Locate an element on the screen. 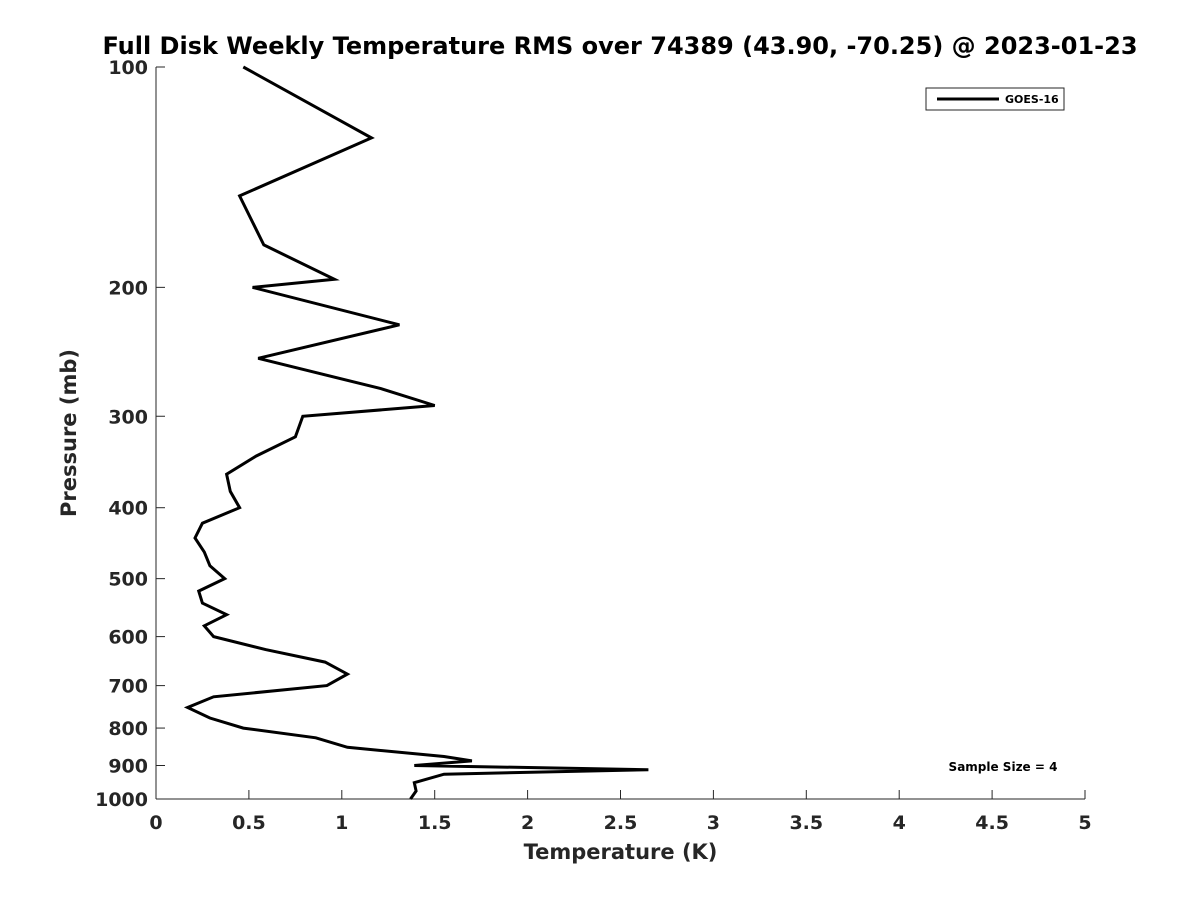 The image size is (1200, 900). y-tick-label: 300 is located at coordinates (128, 417).